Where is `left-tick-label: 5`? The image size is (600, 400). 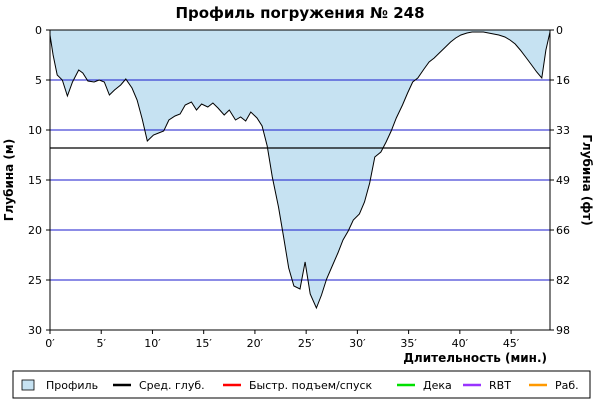
left-tick-label: 5 is located at coordinates (38, 80).